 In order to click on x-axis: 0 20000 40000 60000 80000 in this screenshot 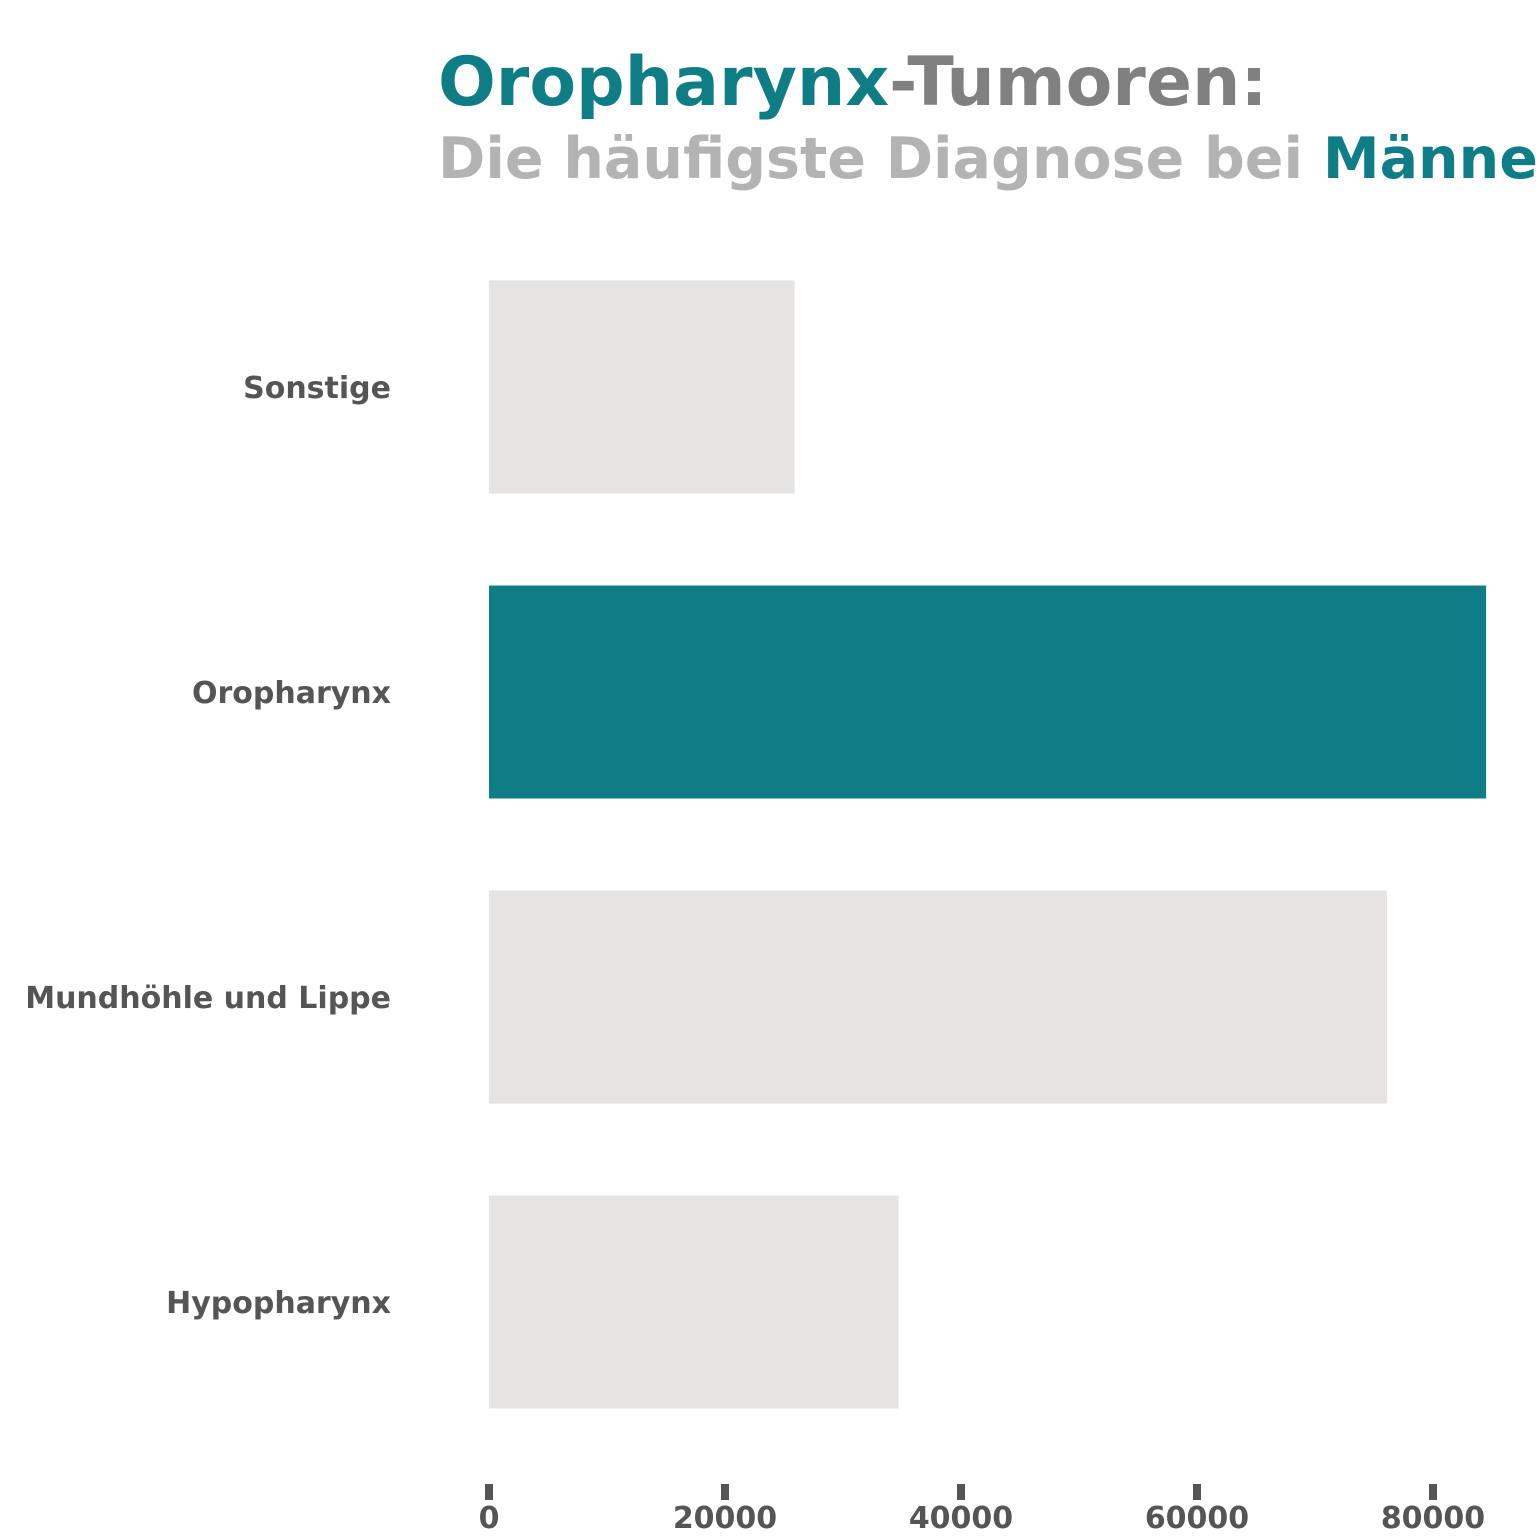, I will do `click(982, 1510)`.